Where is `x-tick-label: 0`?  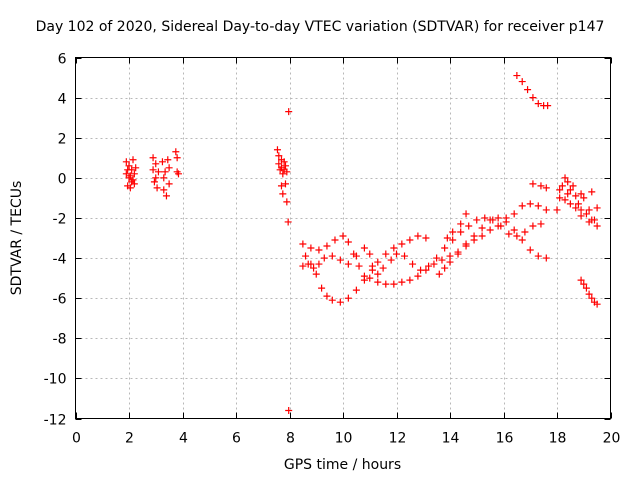
x-tick-label: 0 is located at coordinates (76, 439).